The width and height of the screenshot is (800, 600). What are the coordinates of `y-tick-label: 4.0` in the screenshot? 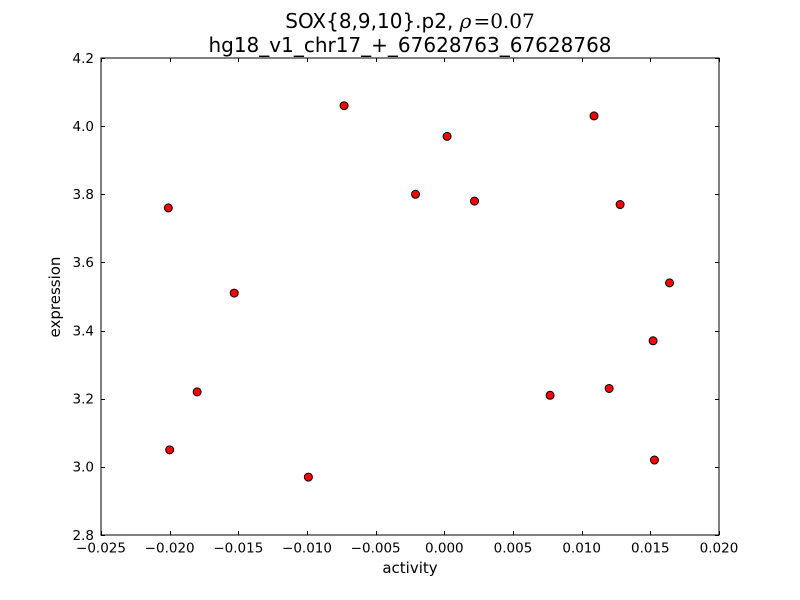 It's located at (83, 127).